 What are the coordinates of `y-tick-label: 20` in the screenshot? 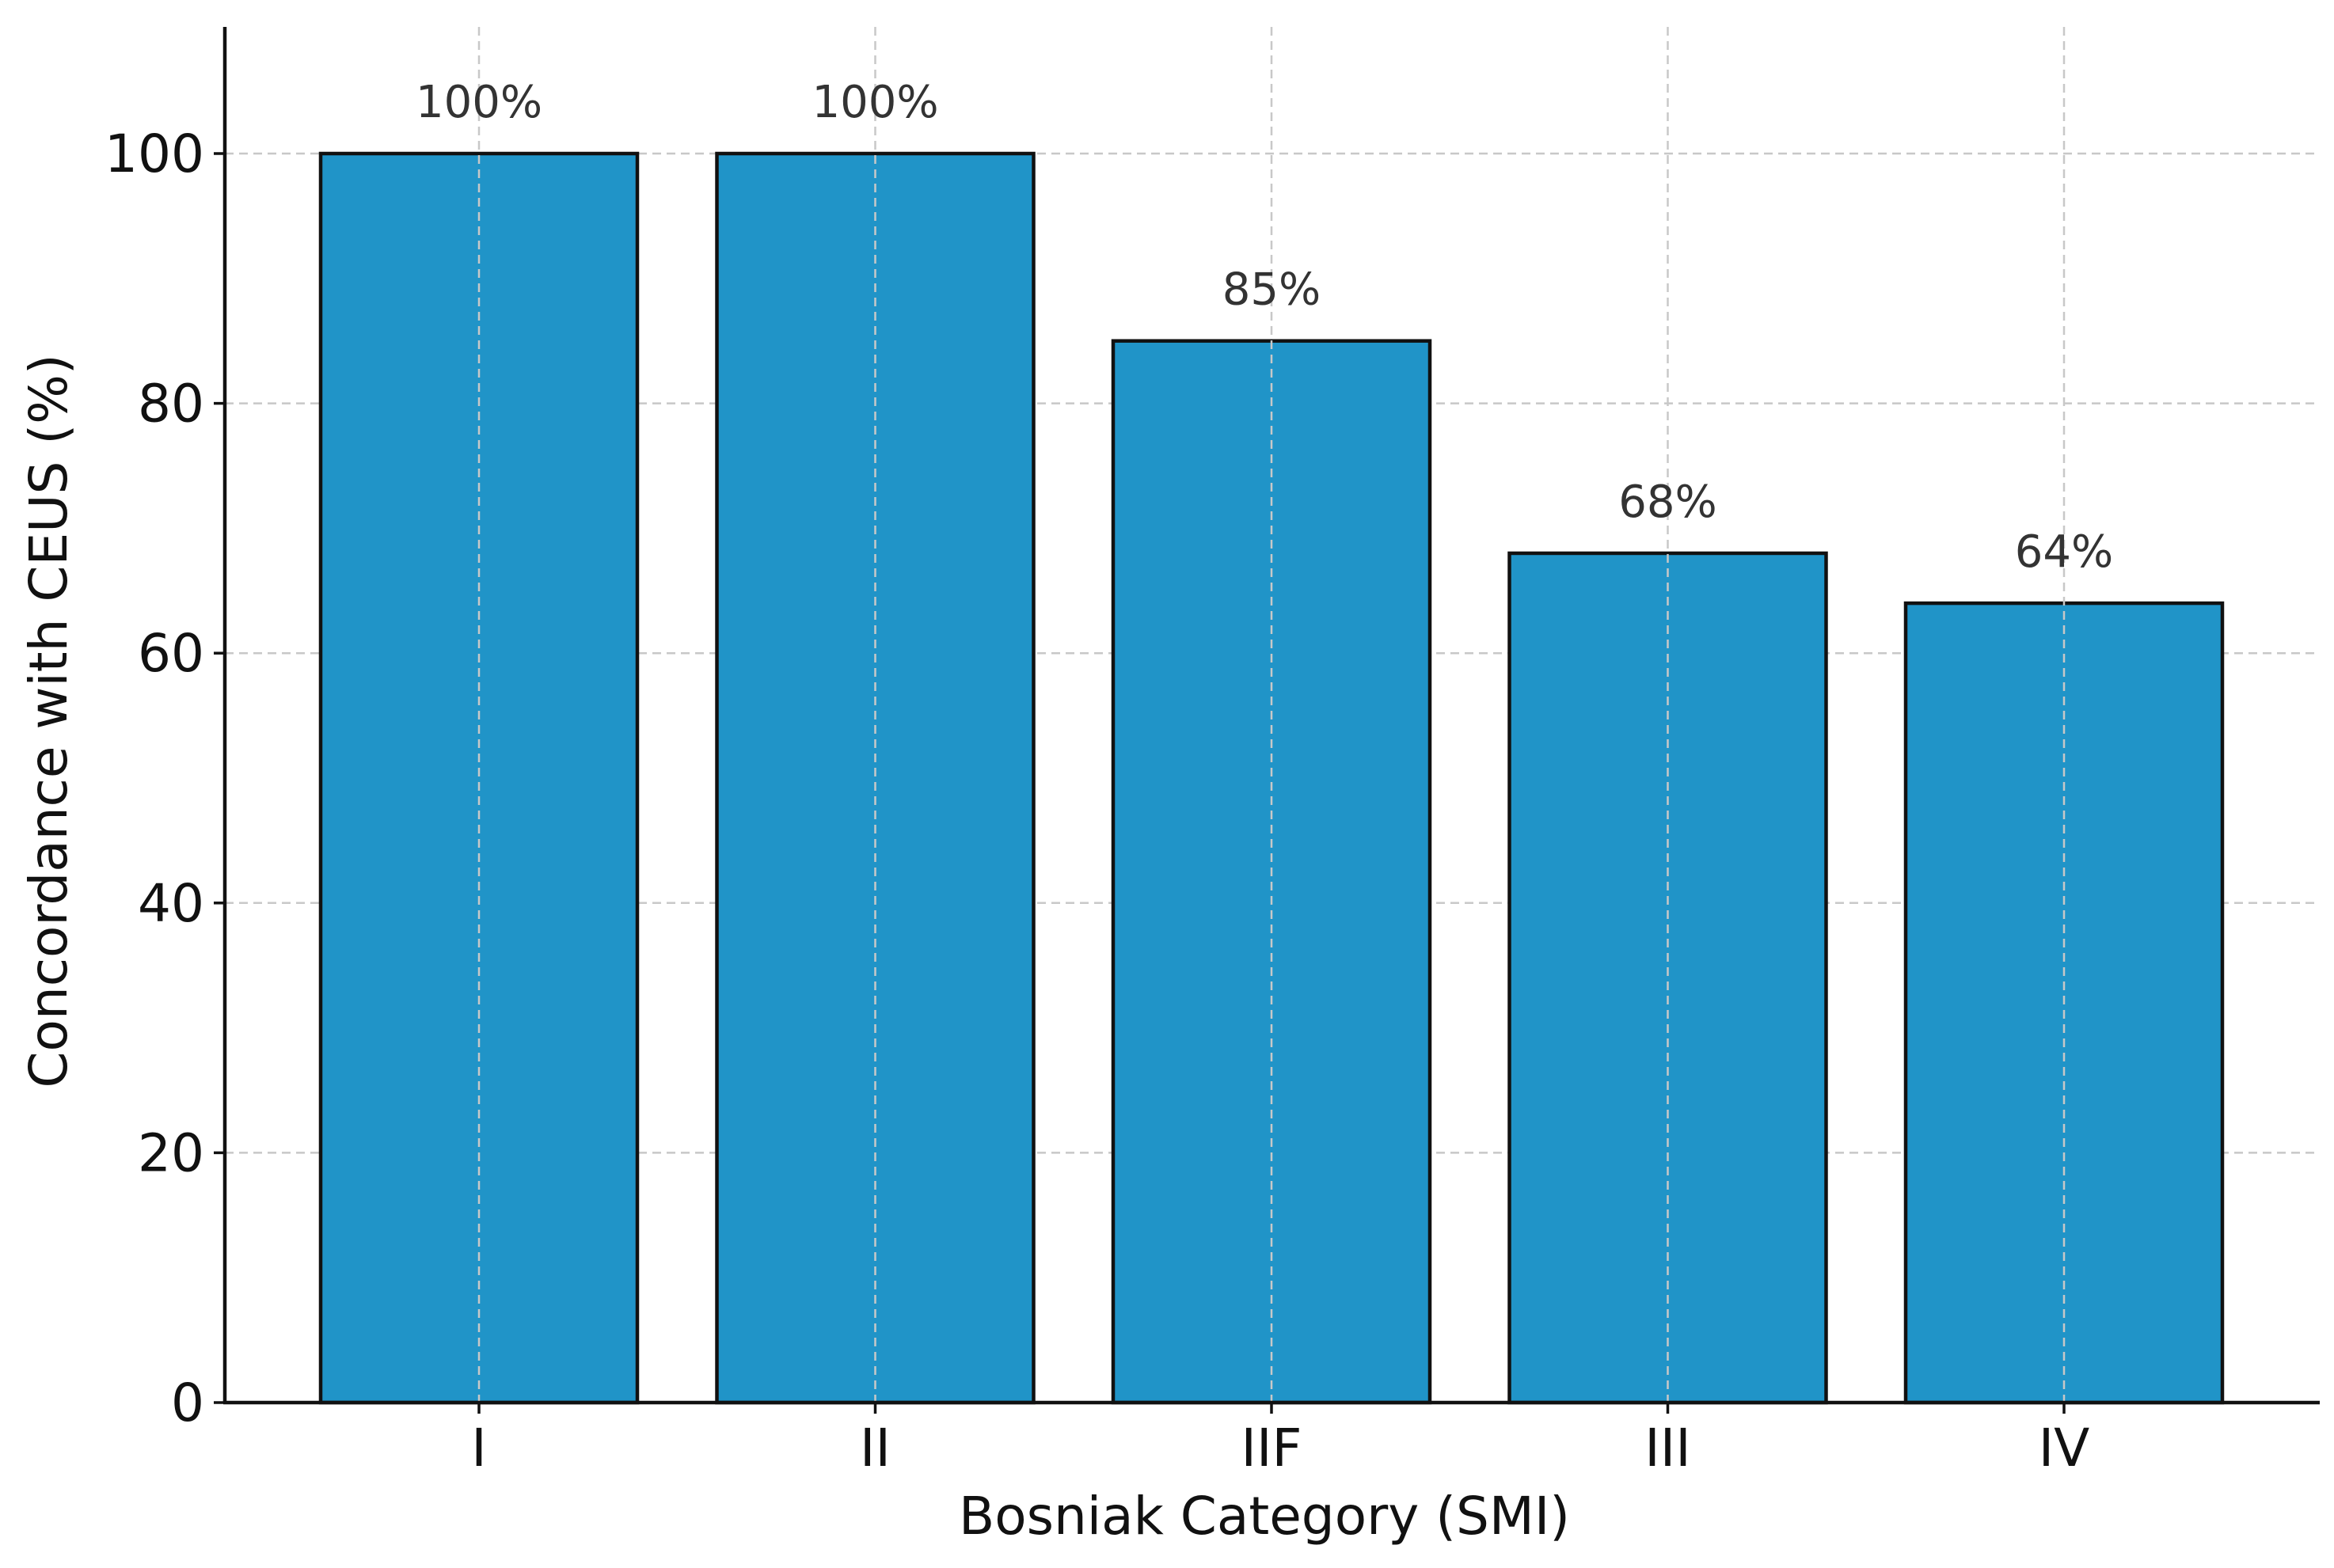 It's located at (171, 1152).